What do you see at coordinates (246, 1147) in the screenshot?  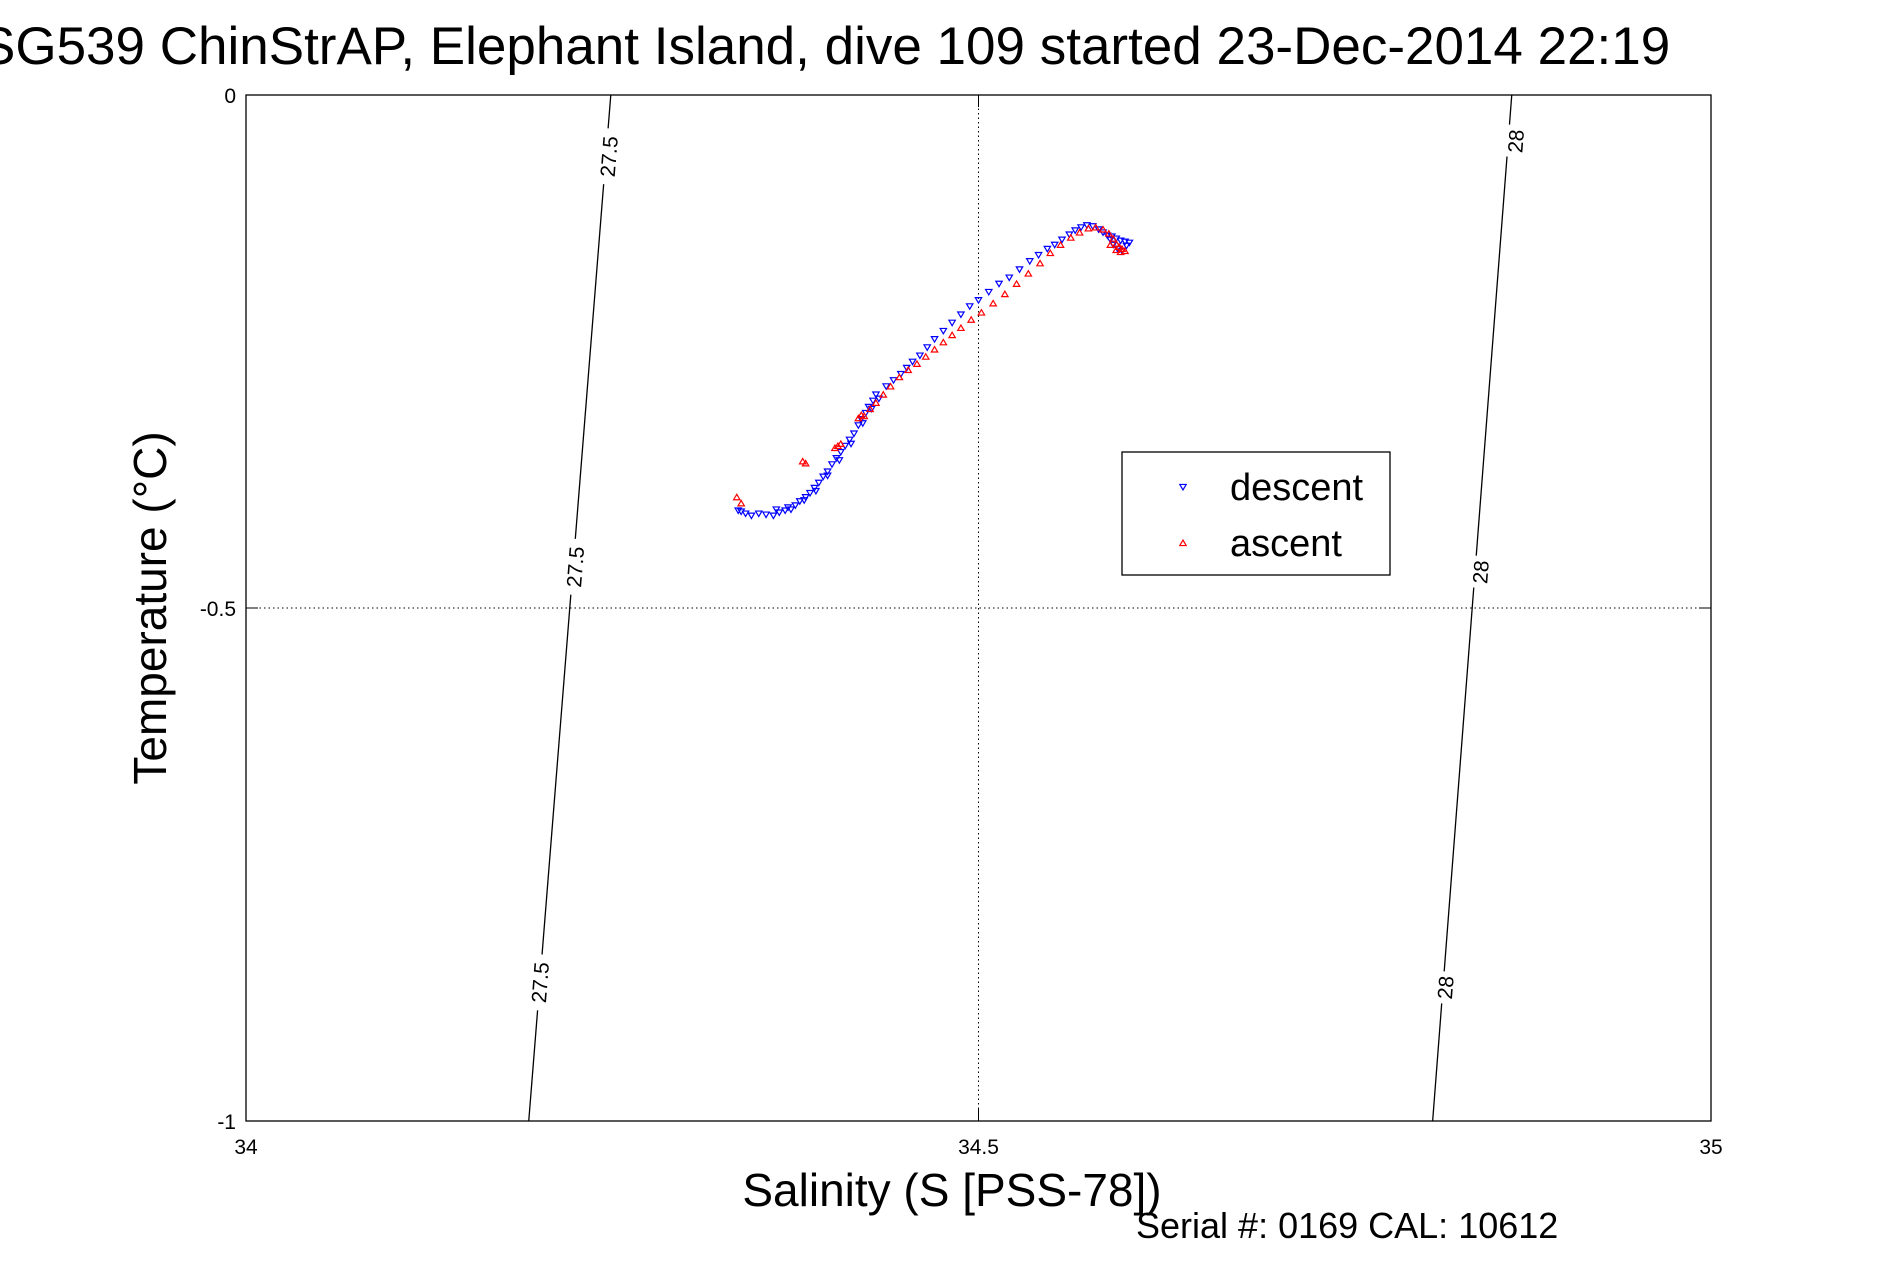 I see `x-tick-label-0: 34` at bounding box center [246, 1147].